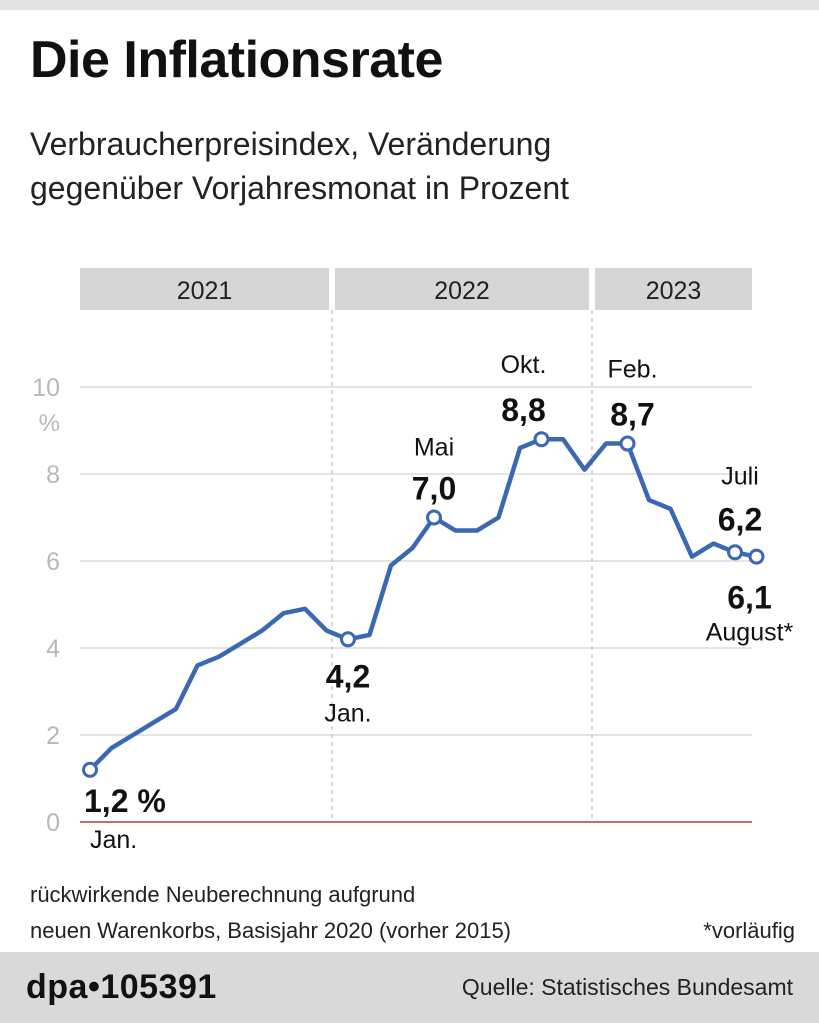 Image resolution: width=819 pixels, height=1023 pixels. Describe the element at coordinates (291, 144) in the screenshot. I see `subtitle-line-1: Verbraucherpreisindex, Veränderung` at that location.